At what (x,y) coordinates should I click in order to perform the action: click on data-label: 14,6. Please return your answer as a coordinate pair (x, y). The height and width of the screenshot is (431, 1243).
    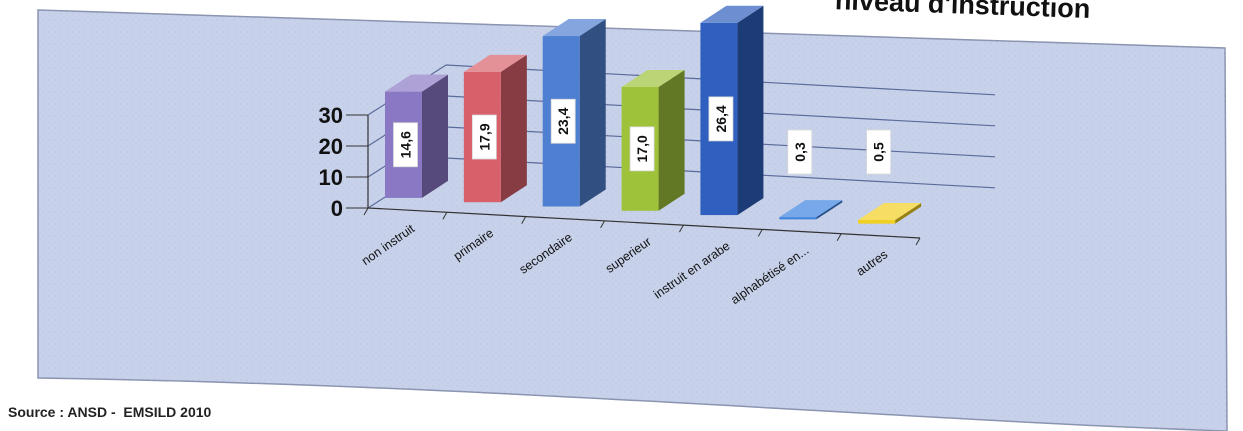
    Looking at the image, I should click on (405, 145).